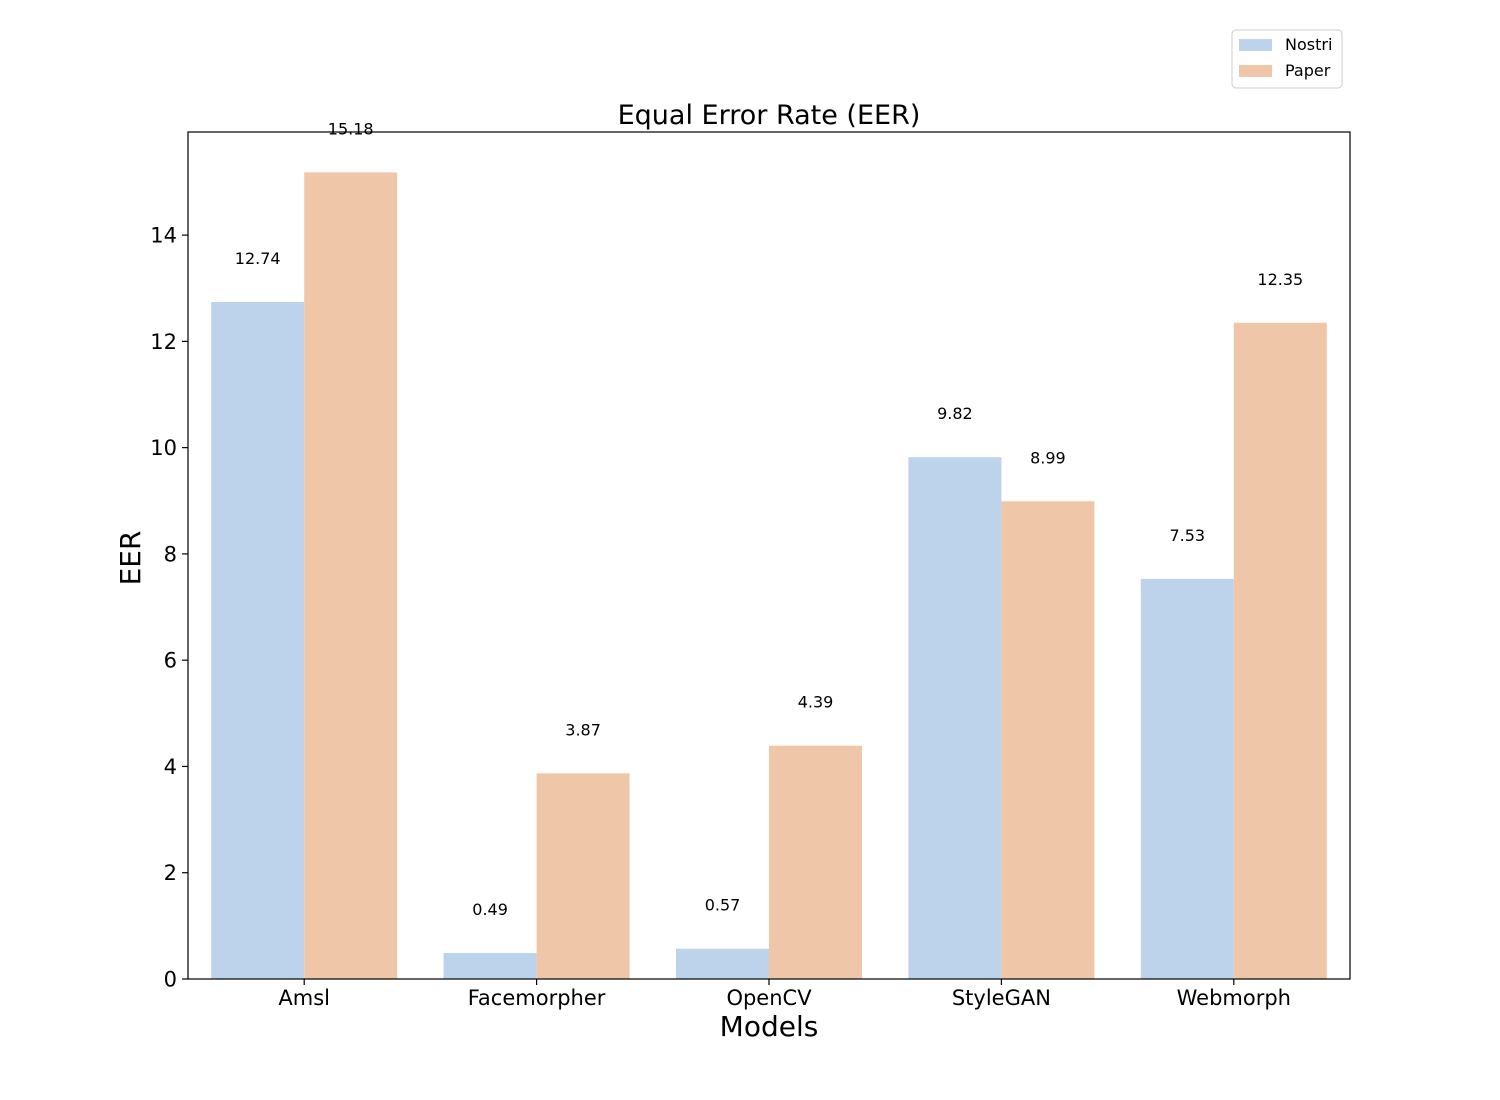 Image resolution: width=1500 pixels, height=1100 pixels. What do you see at coordinates (169, 608) in the screenshot?
I see `y-axis-ticks: 0 2 4 6 8 10 12 14` at bounding box center [169, 608].